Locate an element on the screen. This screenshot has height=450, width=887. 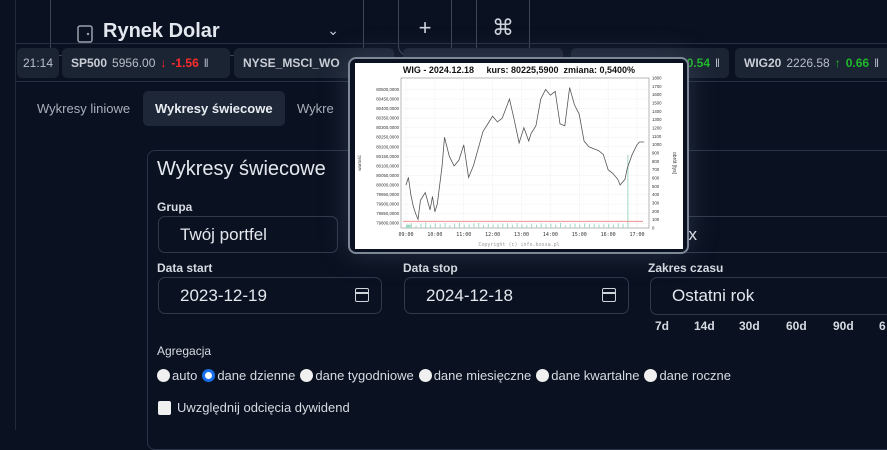
range-label: Zakres czasu is located at coordinates (686, 268).